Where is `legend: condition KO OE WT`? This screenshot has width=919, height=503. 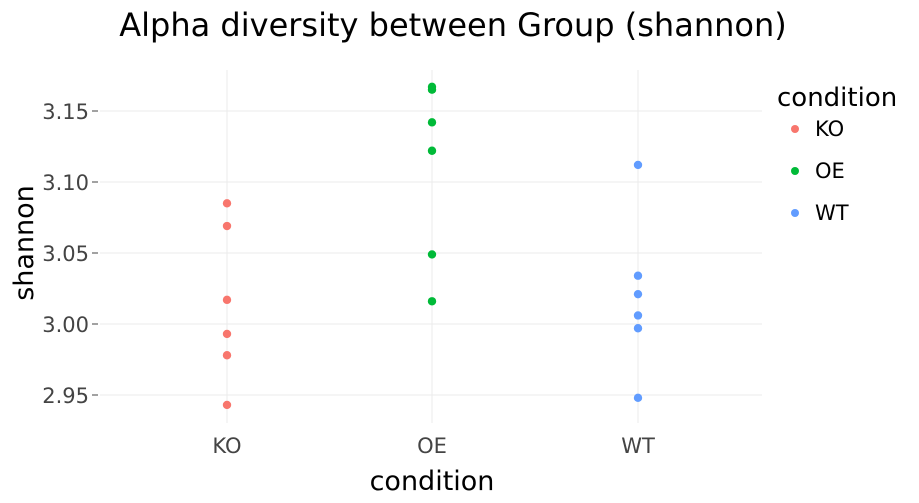 legend: condition KO OE WT is located at coordinates (837, 154).